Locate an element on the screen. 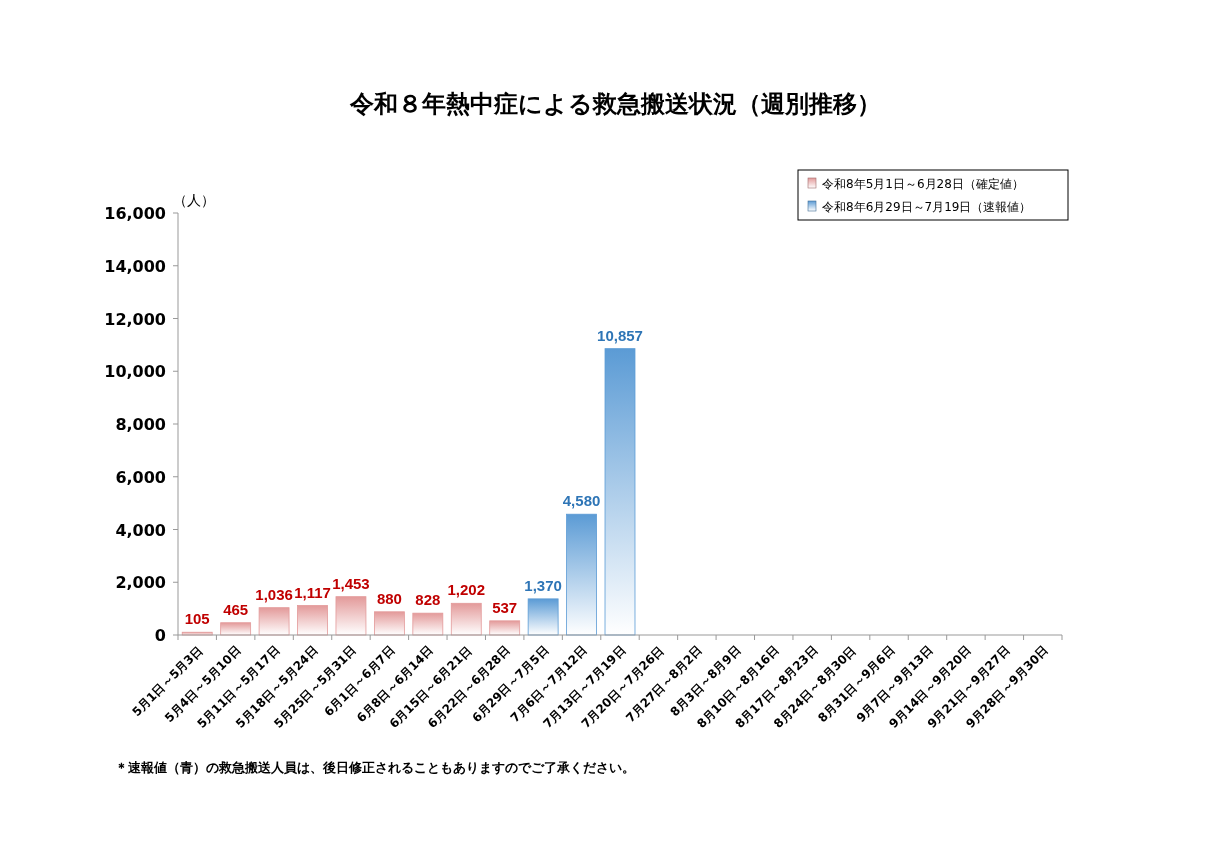 Image resolution: width=1230 pixels, height=865 pixels. data-label: 10,857 is located at coordinates (620, 335).